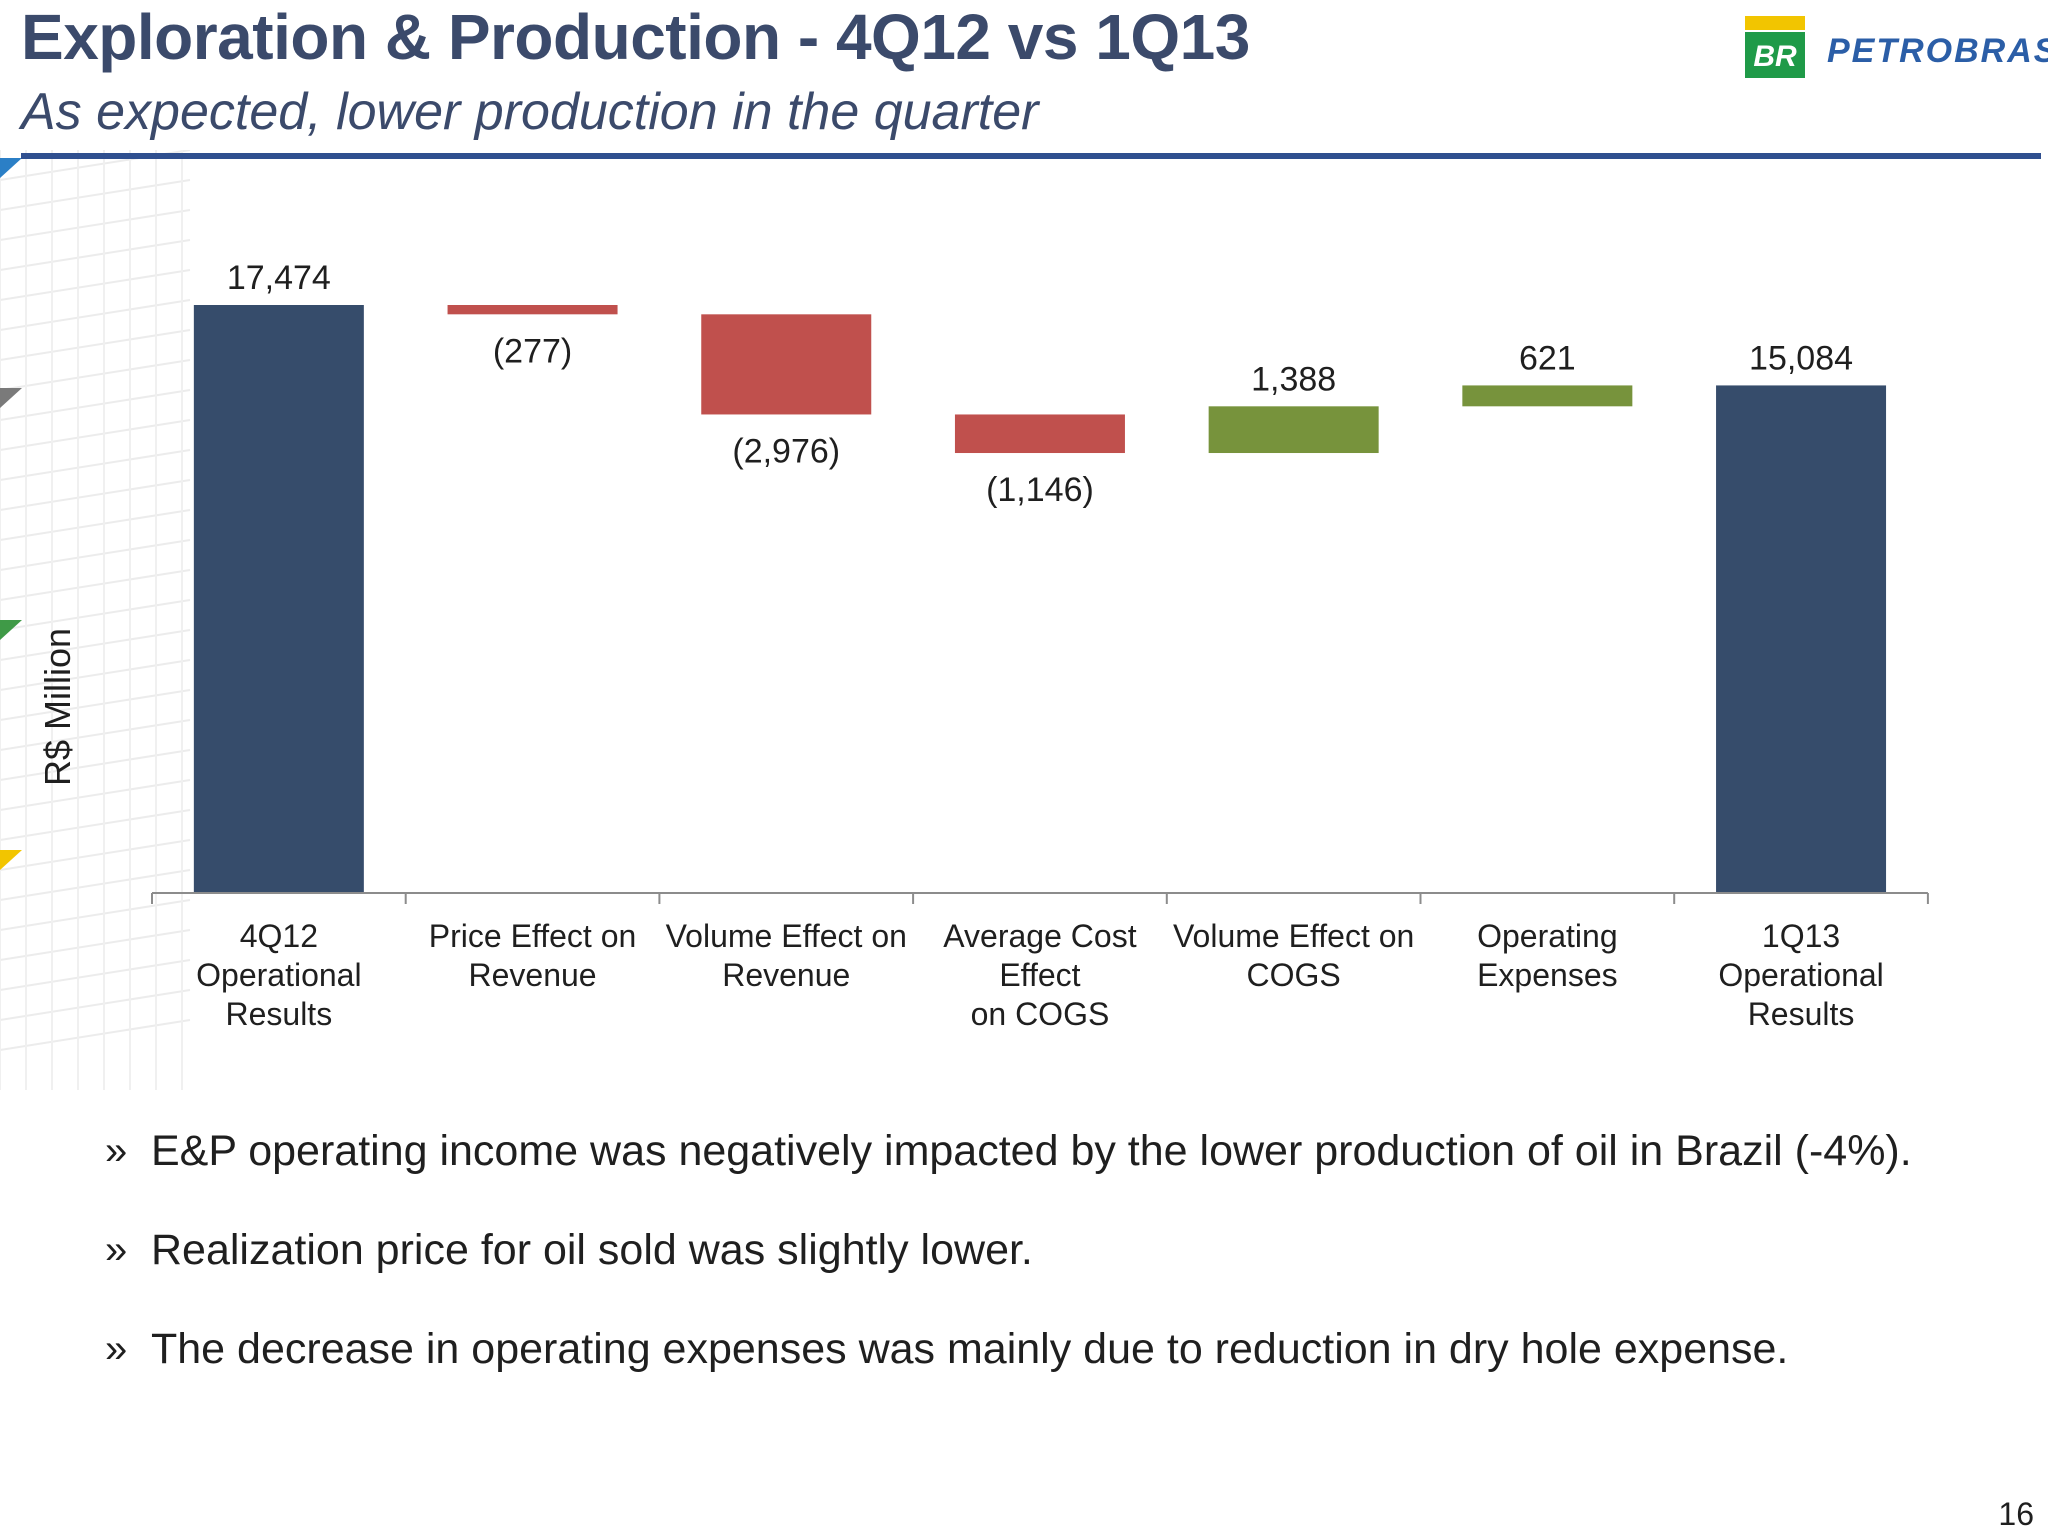 The image size is (2048, 1536). Describe the element at coordinates (1293, 975) in the screenshot. I see `x-tick-label-line: COGS` at that location.